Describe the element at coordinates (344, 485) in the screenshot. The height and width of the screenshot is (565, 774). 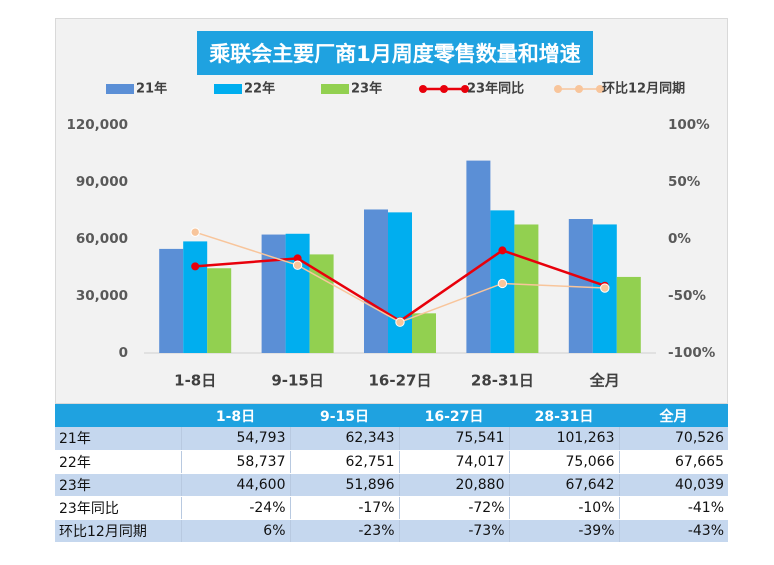
I see `table-cell: 51,896` at that location.